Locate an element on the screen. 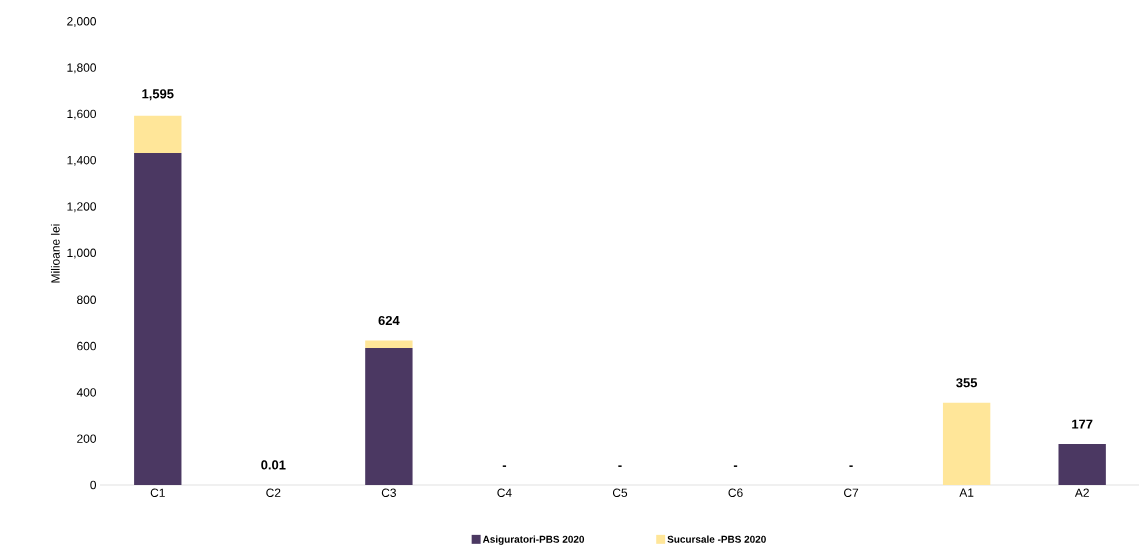 This screenshot has height=560, width=1139. y-axis-title: Milioane lei is located at coordinates (55, 253).